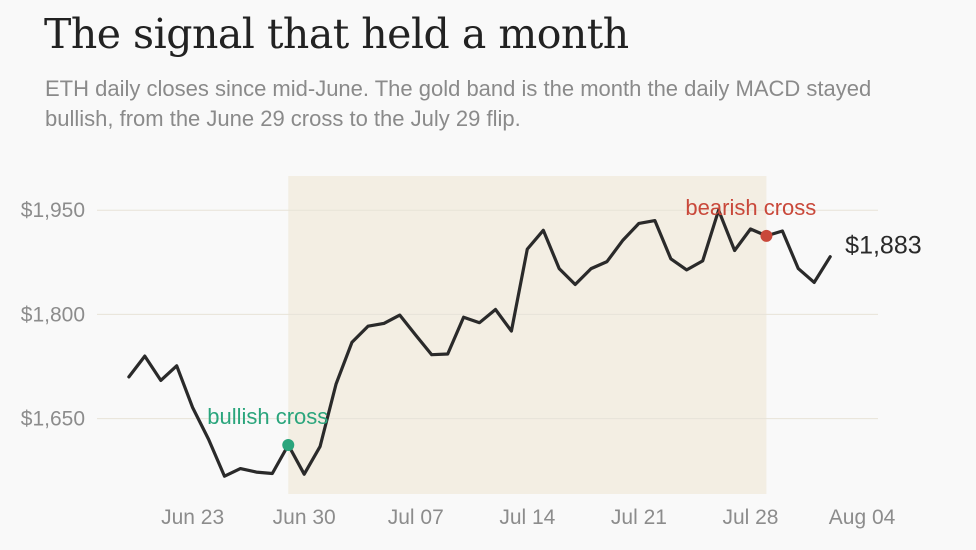 This screenshot has width=976, height=550. I want to click on bearish-cross-label: bearish cross, so click(750, 207).